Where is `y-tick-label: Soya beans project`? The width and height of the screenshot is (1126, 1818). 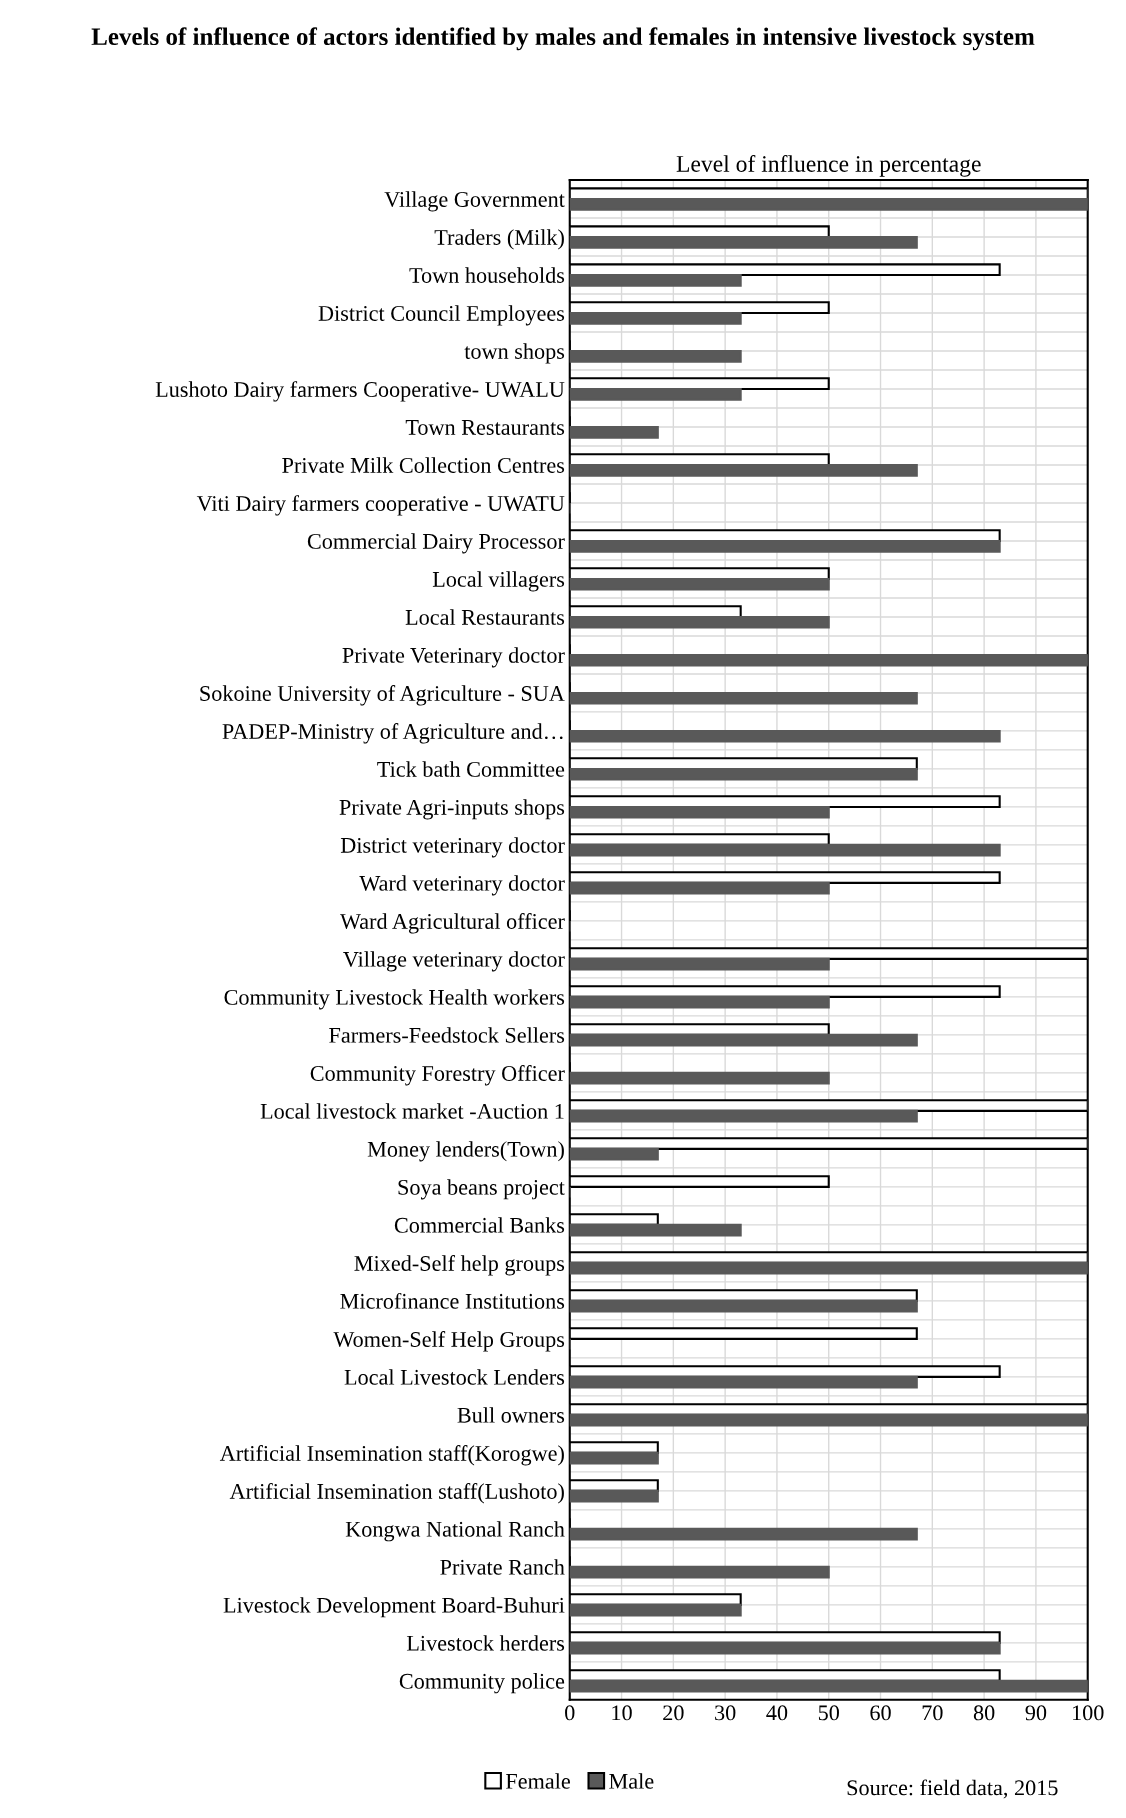 y-tick-label: Soya beans project is located at coordinates (481, 1189).